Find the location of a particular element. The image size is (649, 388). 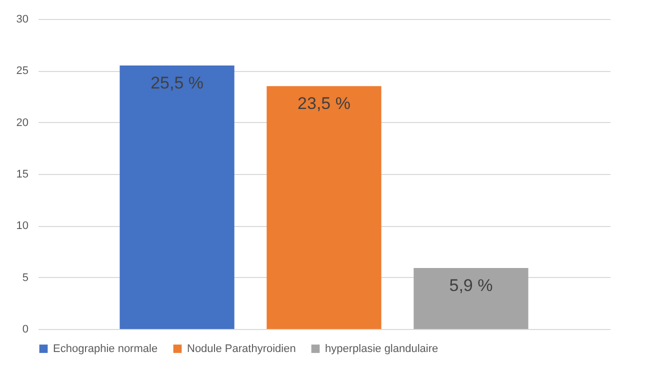

y-tick-label: 25 is located at coordinates (22, 71).